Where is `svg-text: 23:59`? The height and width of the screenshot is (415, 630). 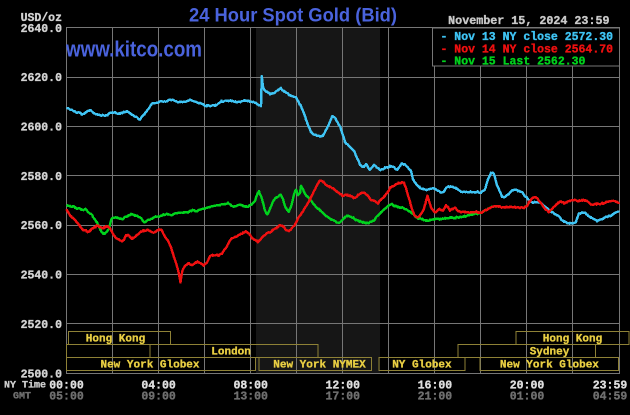
svg-text: 23:59 is located at coordinates (610, 386).